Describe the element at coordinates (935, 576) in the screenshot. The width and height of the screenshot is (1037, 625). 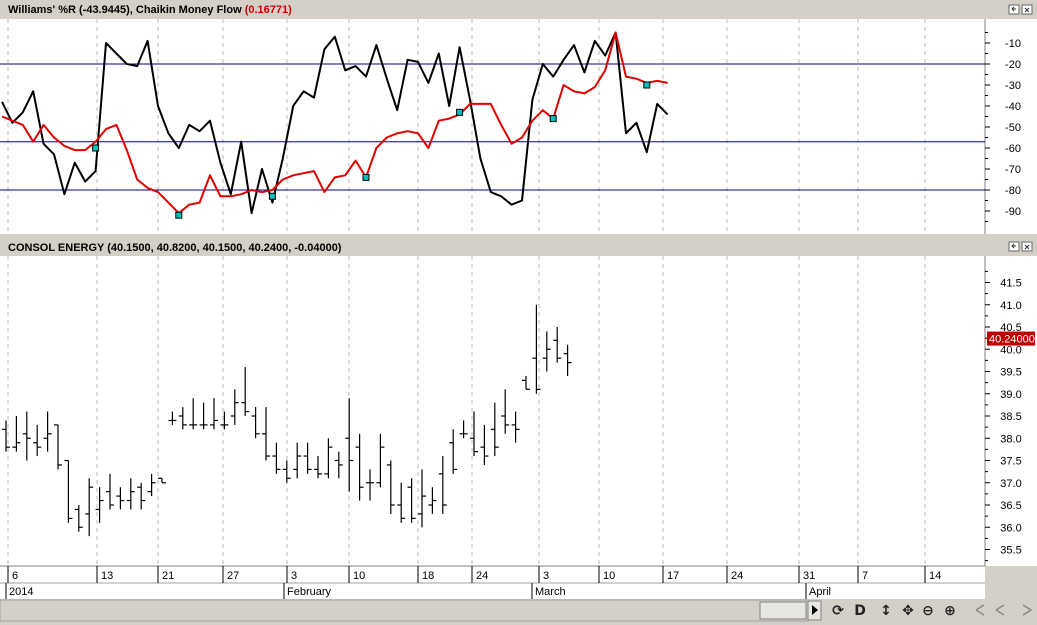
I see `x-tick-label: 14` at that location.